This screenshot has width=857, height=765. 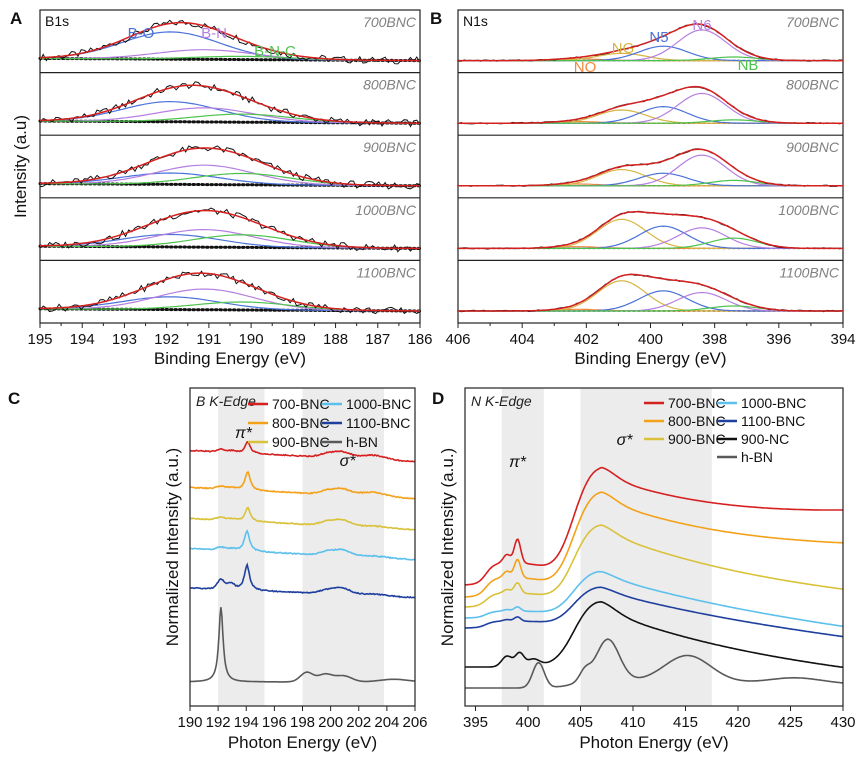 I want to click on nexafs-b-1000-bnc, so click(x=302, y=545).